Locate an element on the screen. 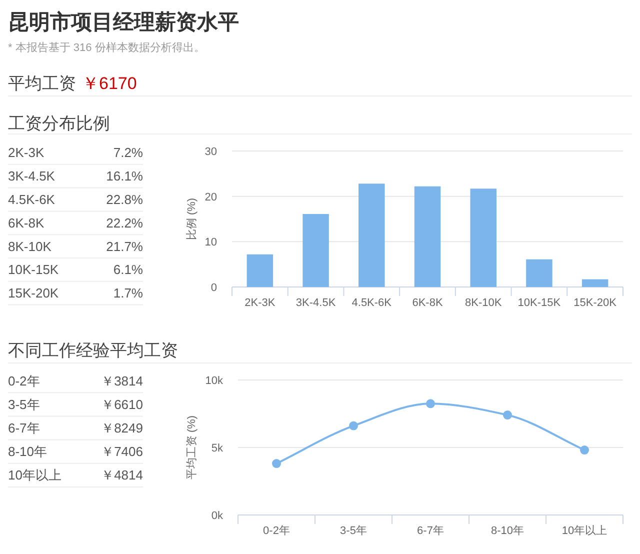 This screenshot has width=640, height=554. xtick: 6K-8K is located at coordinates (427, 303).